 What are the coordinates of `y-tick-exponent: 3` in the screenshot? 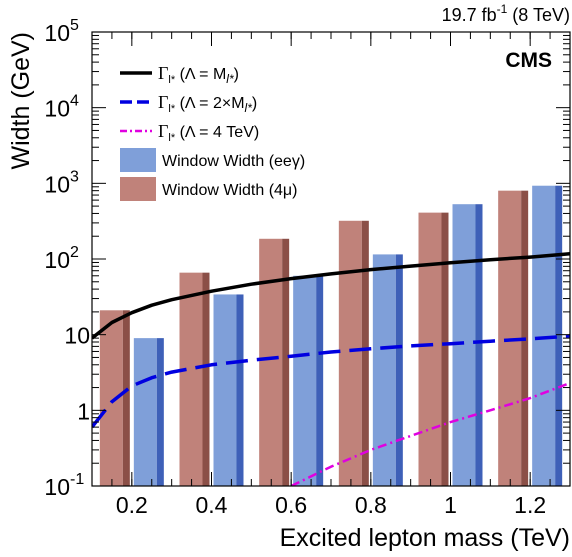 It's located at (74, 176).